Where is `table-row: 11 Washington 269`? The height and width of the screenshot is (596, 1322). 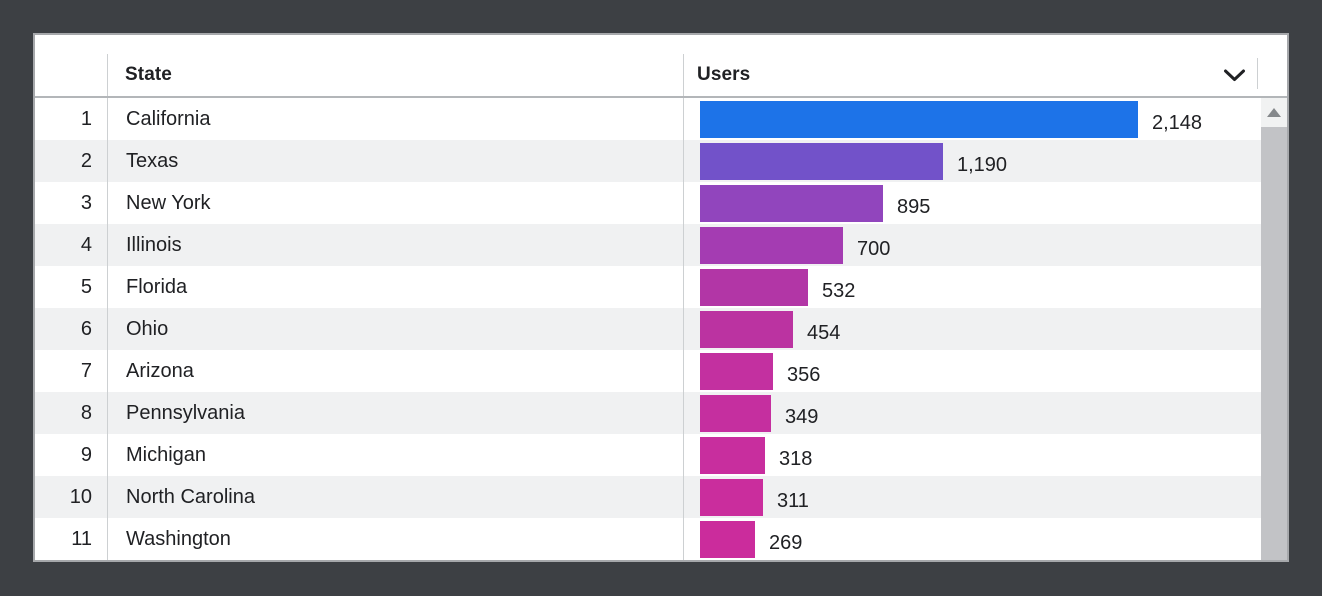 table-row: 11 Washington 269 is located at coordinates (661, 539).